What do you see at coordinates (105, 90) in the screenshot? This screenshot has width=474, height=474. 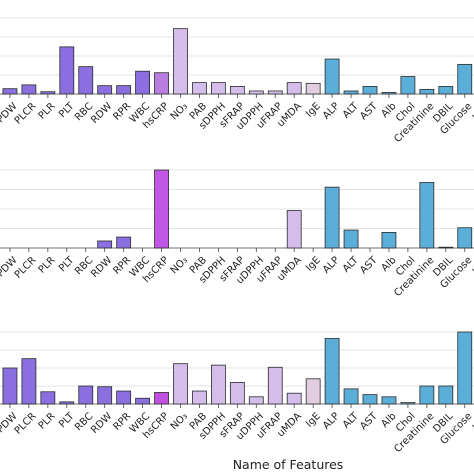 I see `bar-rdw-panel1` at bounding box center [105, 90].